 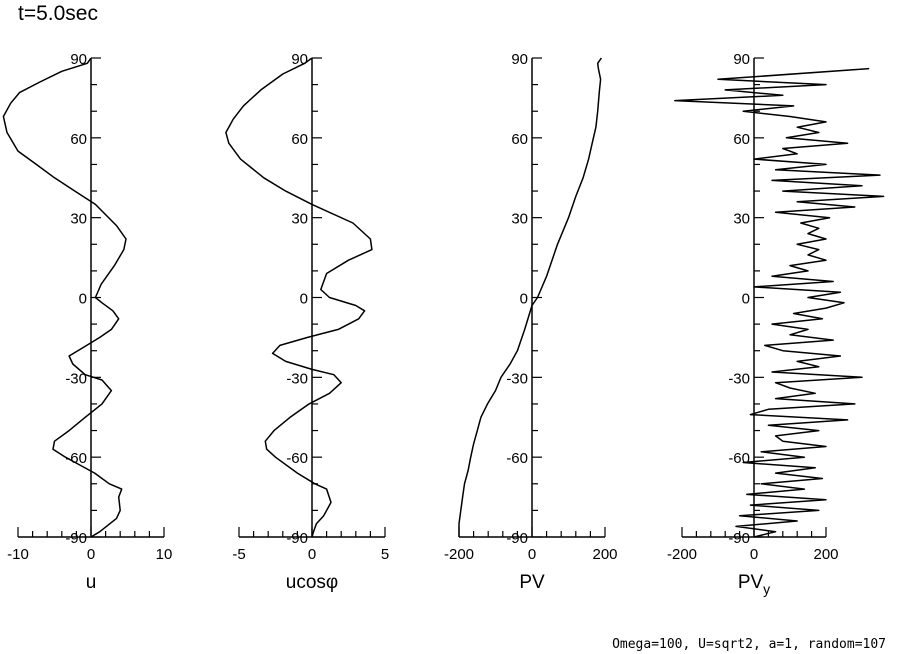 What do you see at coordinates (741, 59) in the screenshot?
I see `y-tick-label-4: 90` at bounding box center [741, 59].